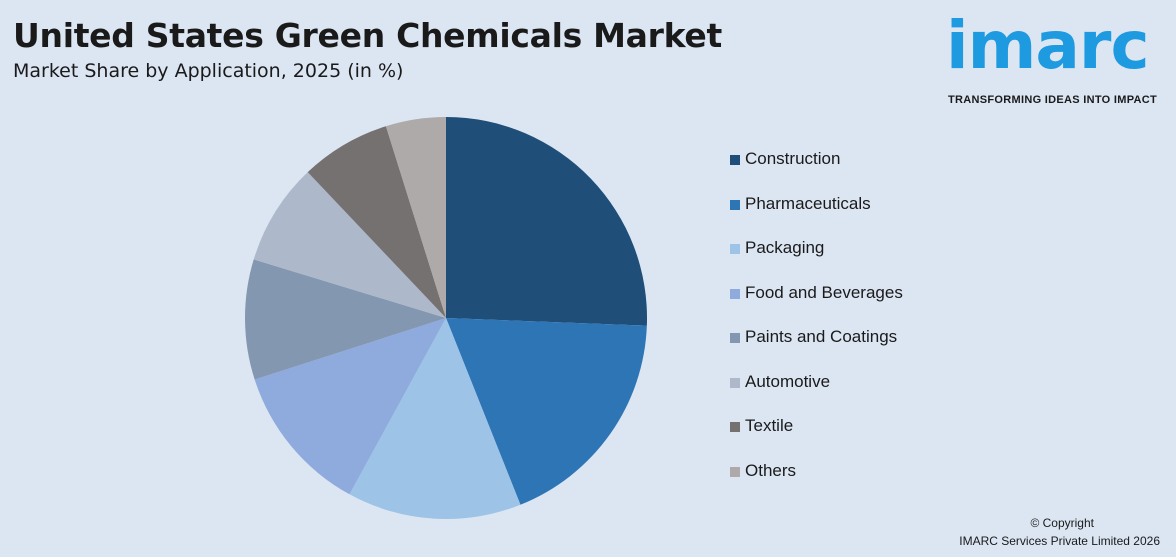 Image resolution: width=1176 pixels, height=557 pixels. Describe the element at coordinates (547, 221) in the screenshot. I see `pie-slice-construction` at that location.